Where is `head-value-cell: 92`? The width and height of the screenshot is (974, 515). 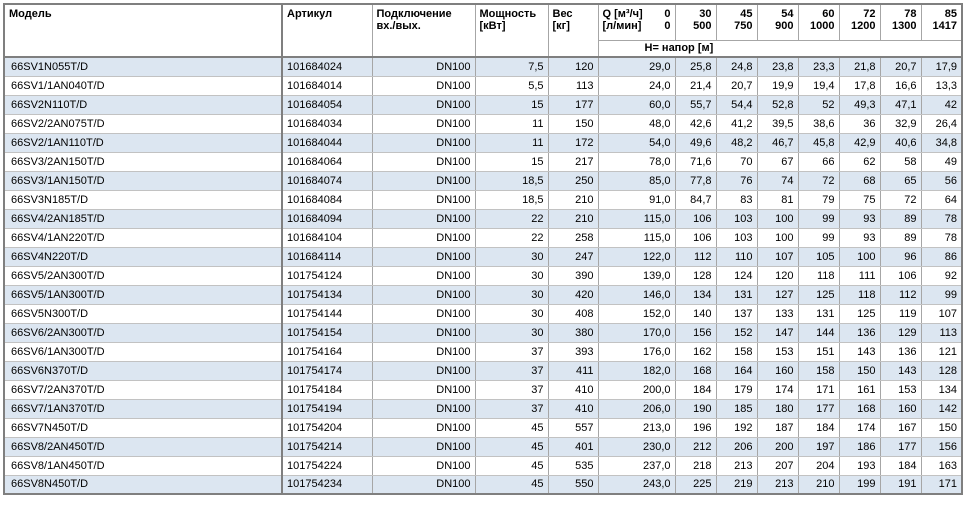
head-value-cell: 92 is located at coordinates (941, 275).